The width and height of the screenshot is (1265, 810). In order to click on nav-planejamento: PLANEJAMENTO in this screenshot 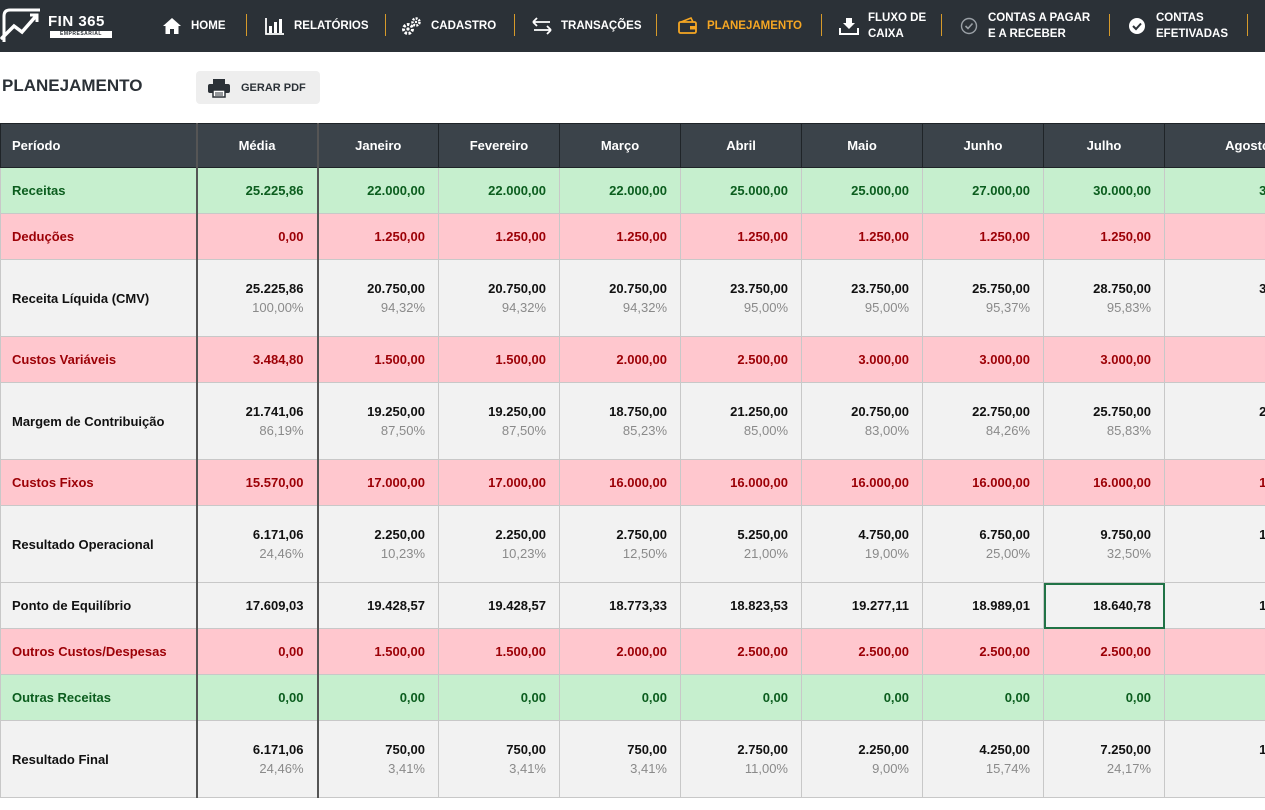, I will do `click(740, 26)`.